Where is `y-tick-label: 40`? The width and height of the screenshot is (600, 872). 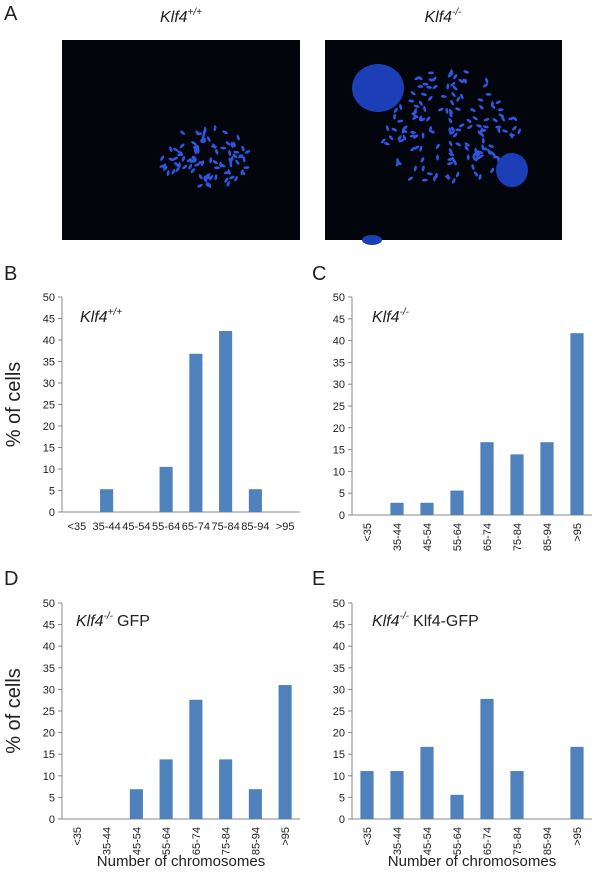 y-tick-label: 40 is located at coordinates (339, 342).